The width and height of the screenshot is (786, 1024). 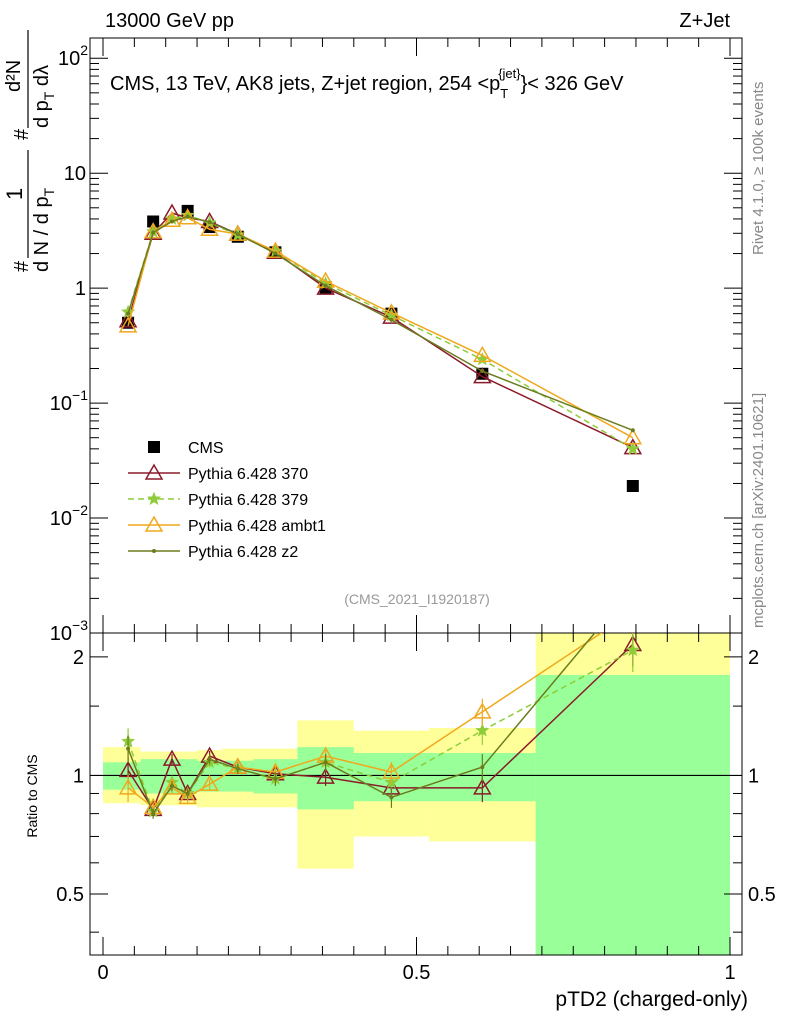 I want to click on title-sub: T, so click(x=504, y=93).